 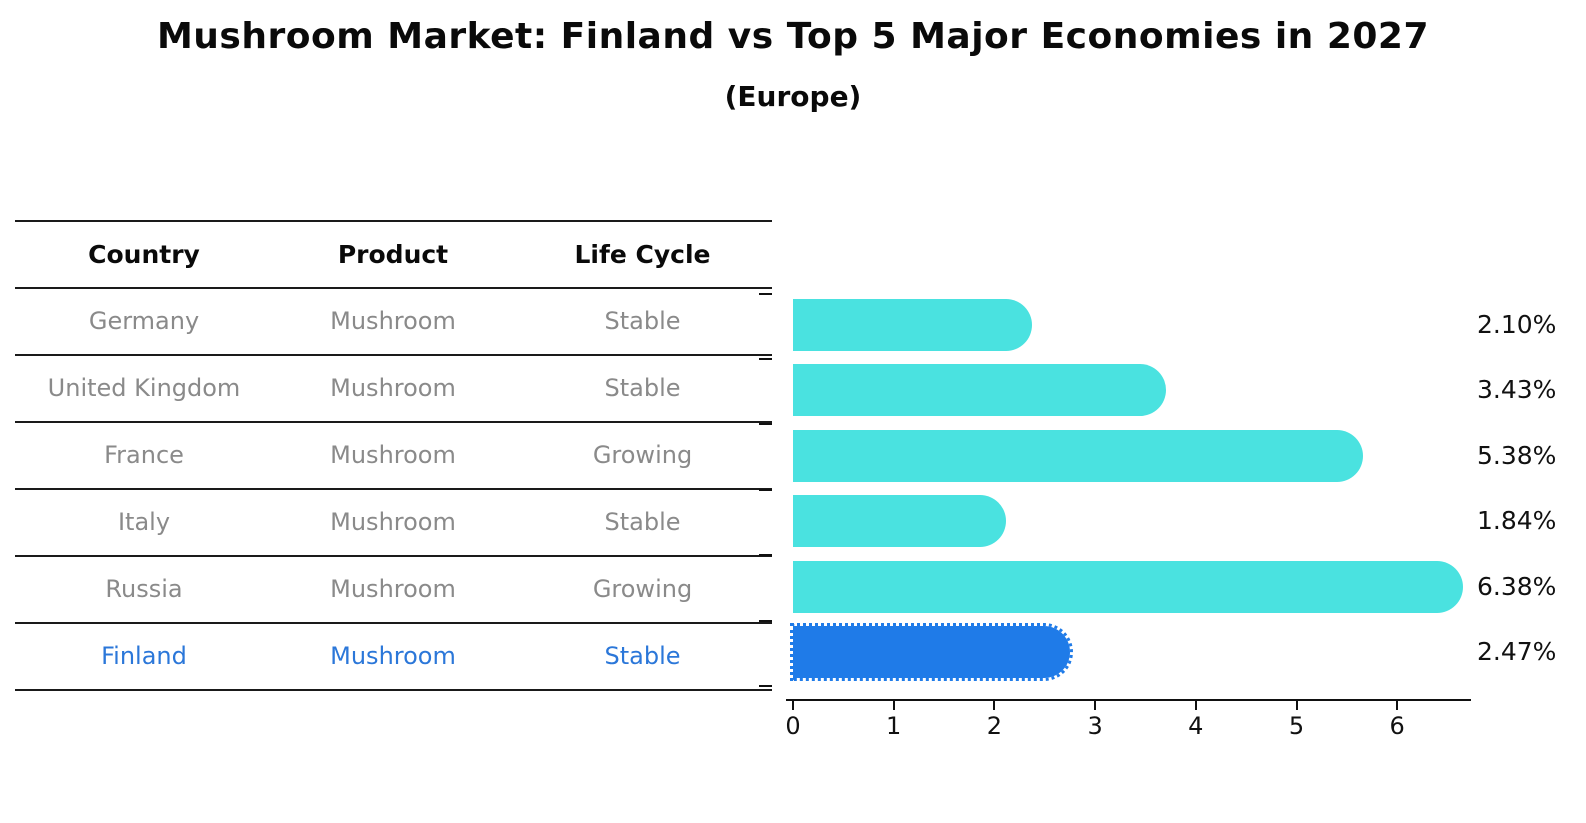 I want to click on table-row-united-kingdom: United Kingdom Mushroom Stable, so click(x=393, y=389).